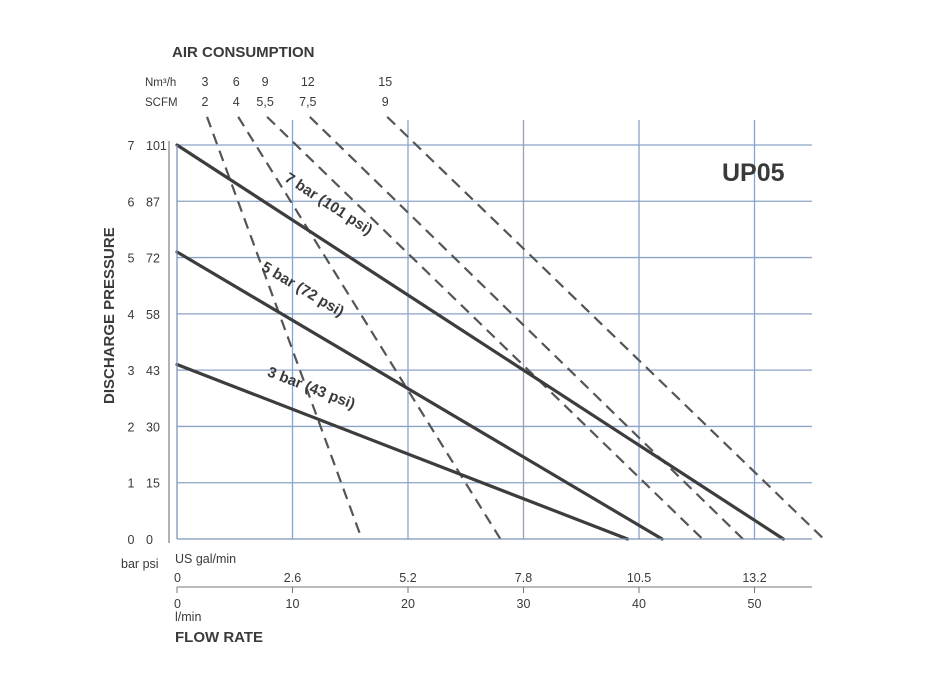 The image size is (925, 700). Describe the element at coordinates (153, 315) in the screenshot. I see `psi-tick-label: 58` at that location.